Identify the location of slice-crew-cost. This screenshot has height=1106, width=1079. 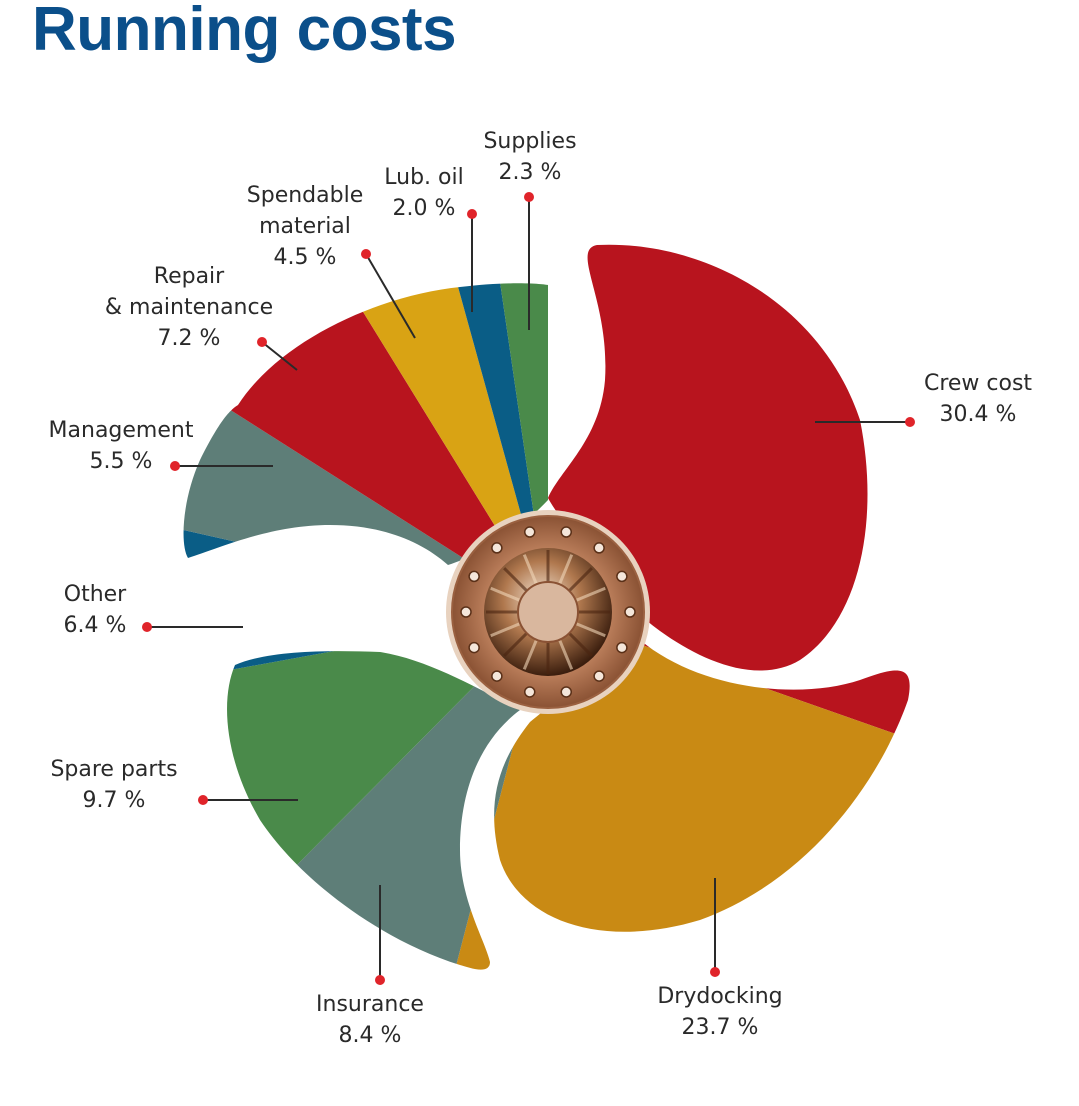
(708, 457).